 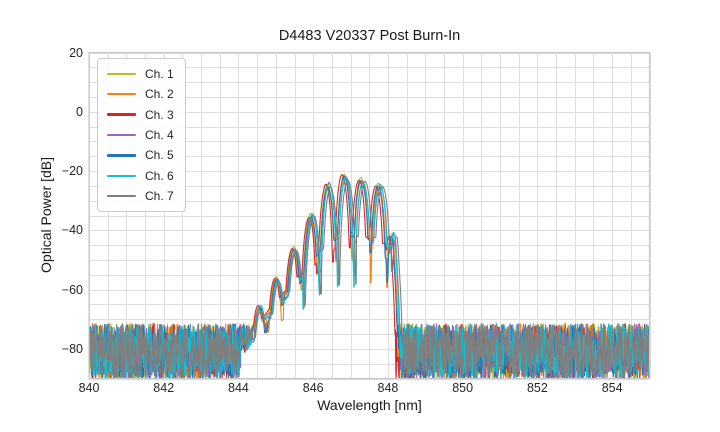 I want to click on x-tick-label: 842, so click(x=164, y=388).